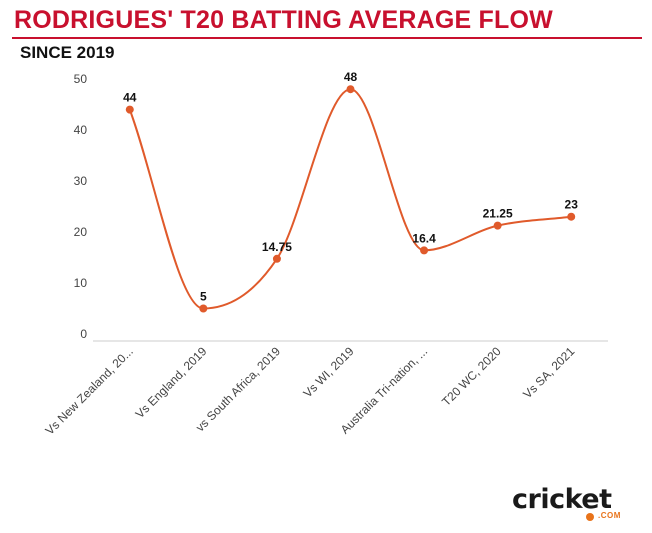  Describe the element at coordinates (238, 389) in the screenshot. I see `x-tick-label: vs South Africa, 2019` at that location.